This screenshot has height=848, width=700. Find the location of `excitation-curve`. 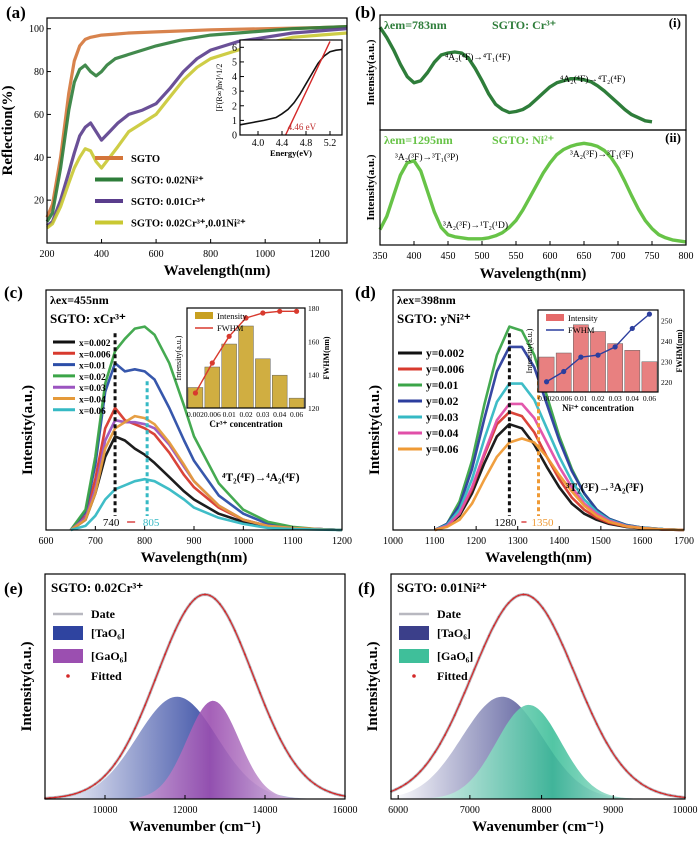

excitation-curve is located at coordinates (515, 75).